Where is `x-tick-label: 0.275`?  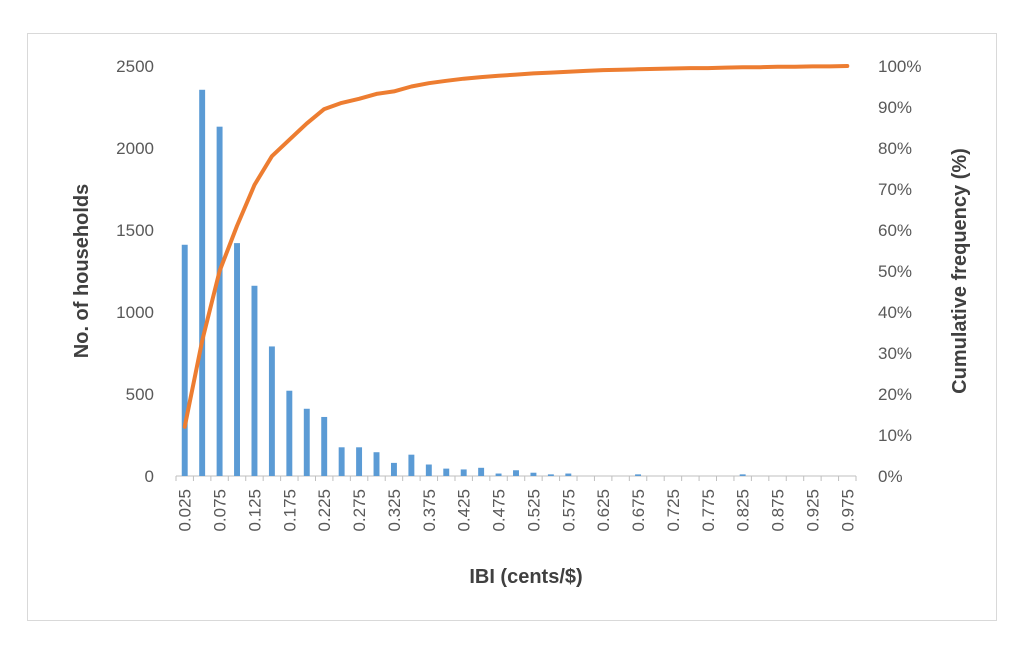 x-tick-label: 0.275 is located at coordinates (359, 510).